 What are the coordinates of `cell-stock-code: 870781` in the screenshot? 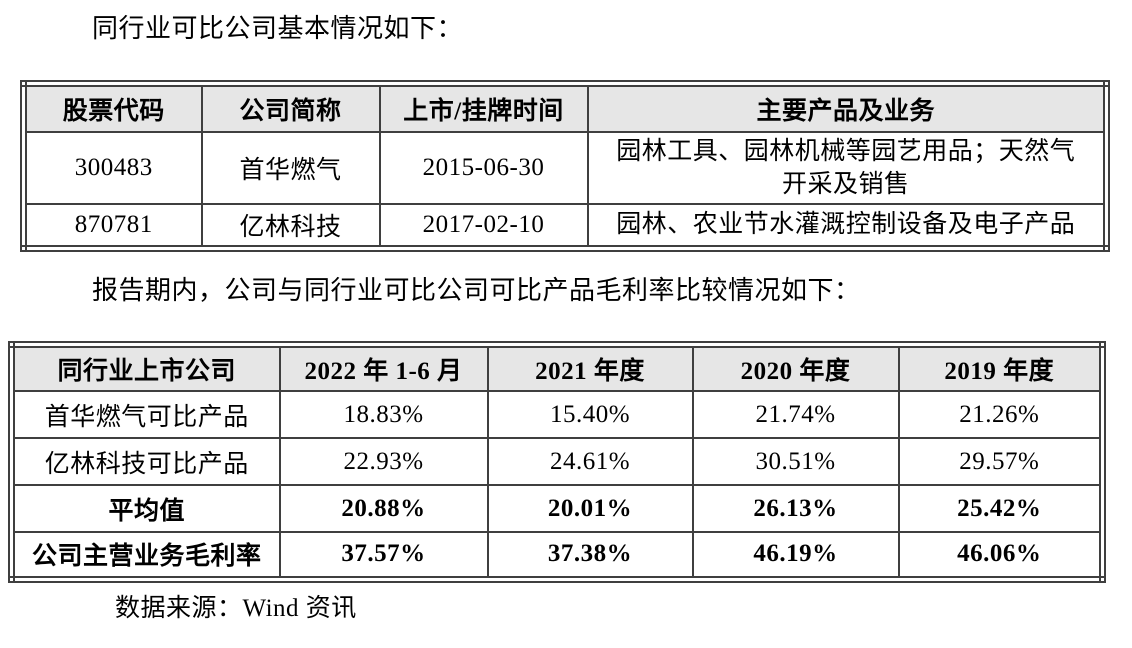 It's located at (112, 225).